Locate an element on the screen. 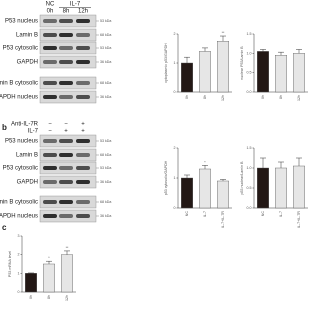  y-tick-label: 1.5 is located at coordinates (249, 148).